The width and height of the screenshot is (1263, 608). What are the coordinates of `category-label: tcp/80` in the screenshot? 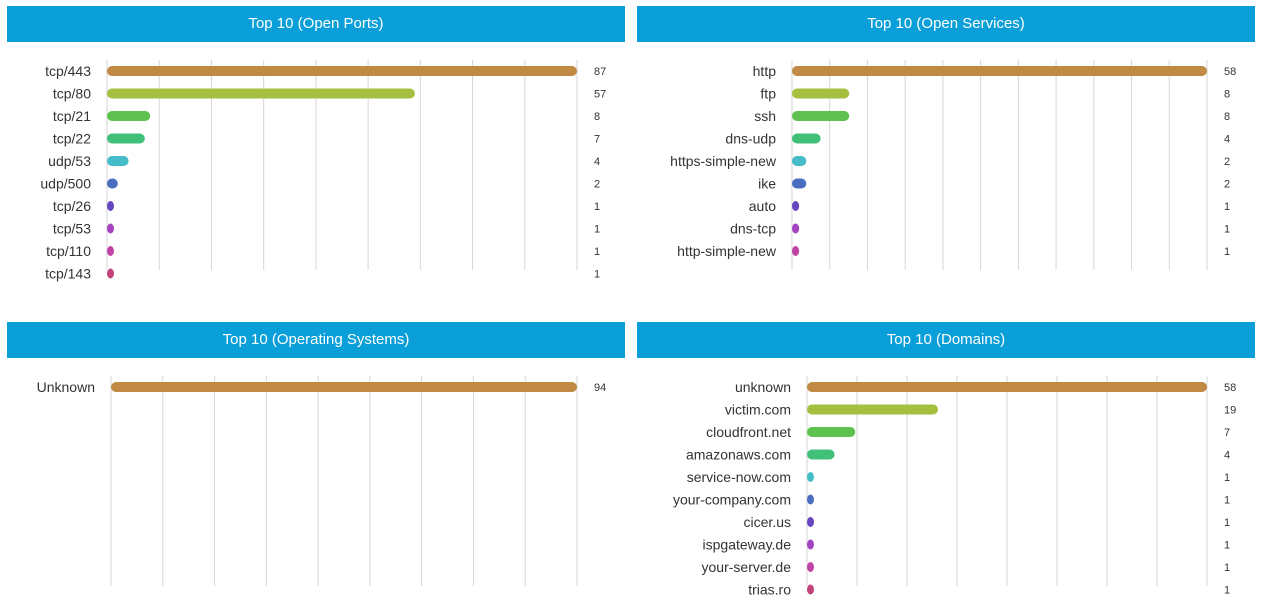 It's located at (72, 94).